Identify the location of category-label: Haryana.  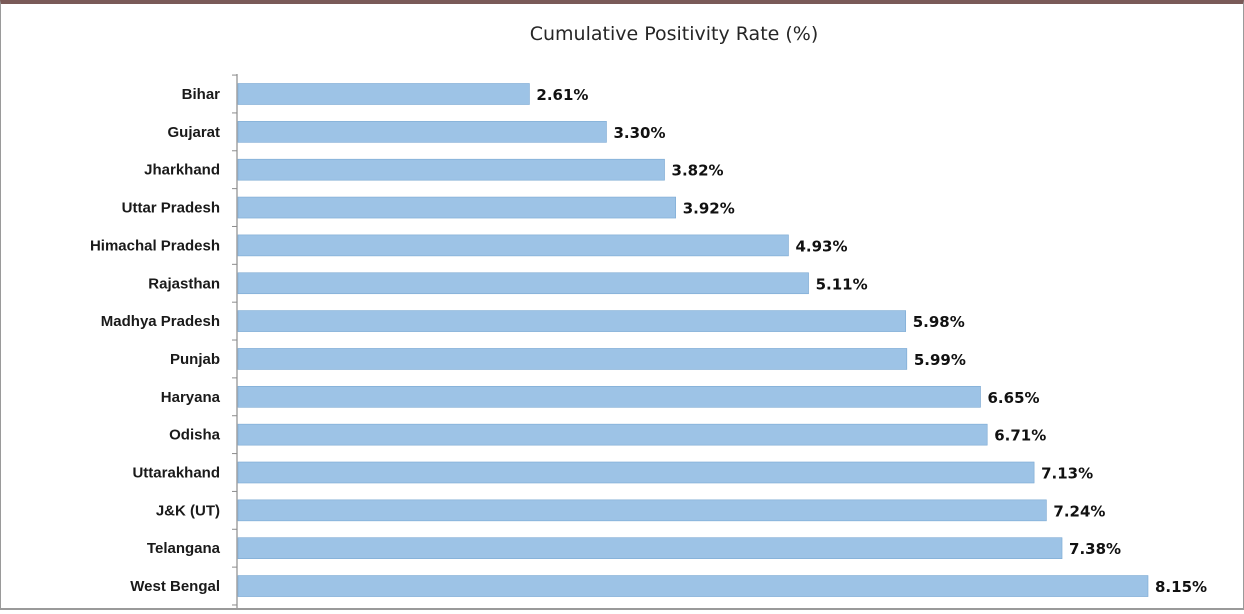
(191, 397).